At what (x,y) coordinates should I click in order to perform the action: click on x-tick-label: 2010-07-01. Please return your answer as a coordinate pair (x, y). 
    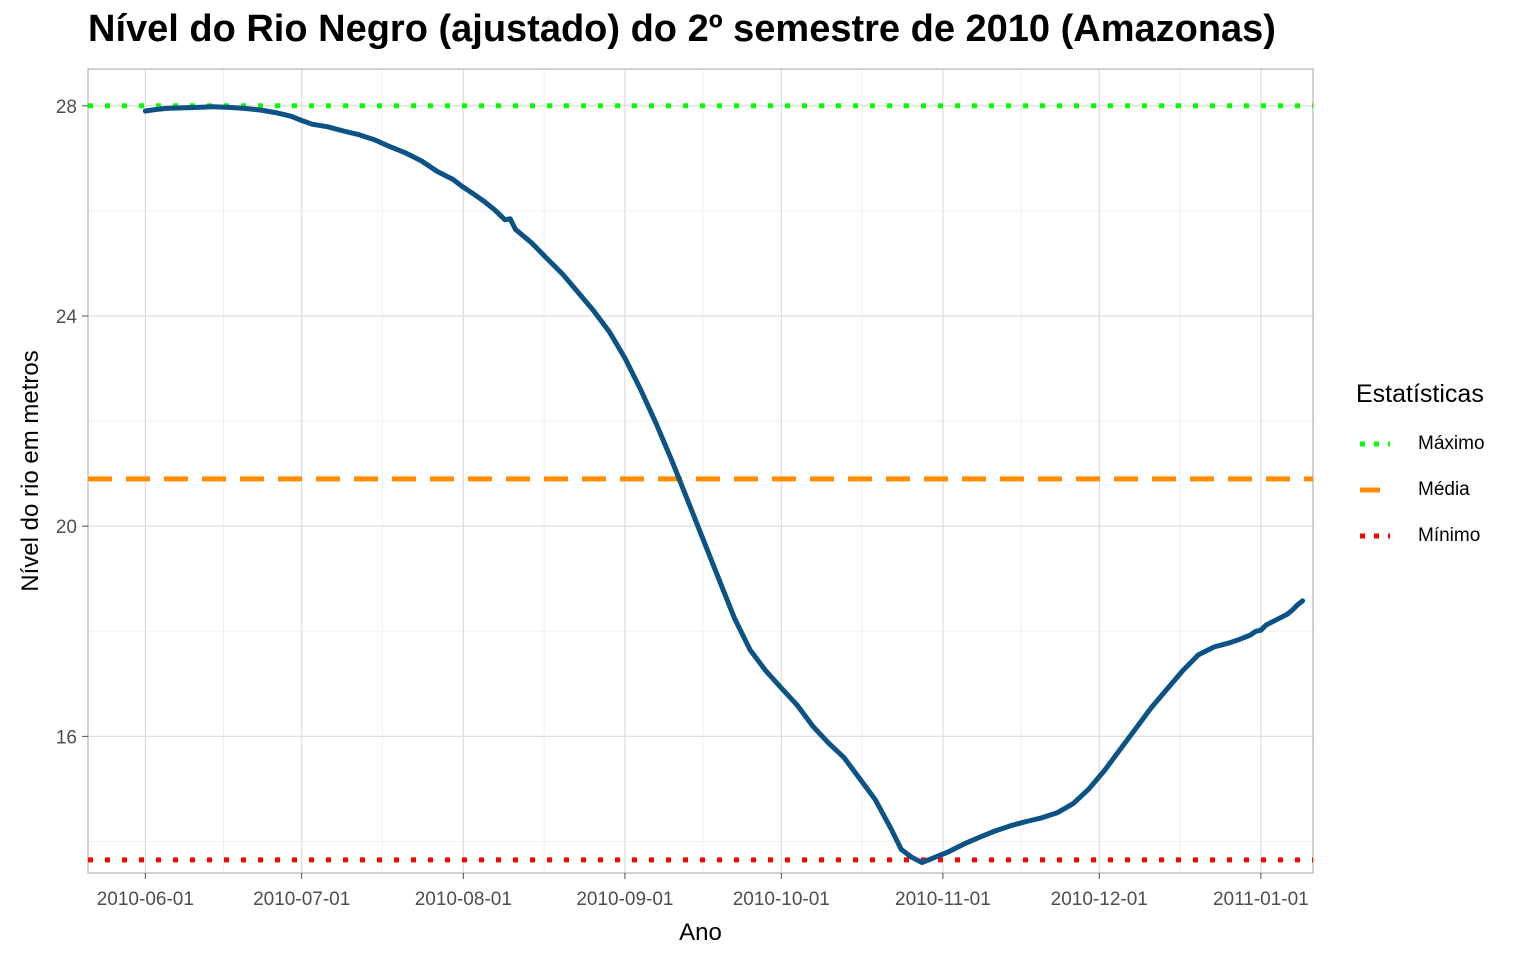
    Looking at the image, I should click on (301, 899).